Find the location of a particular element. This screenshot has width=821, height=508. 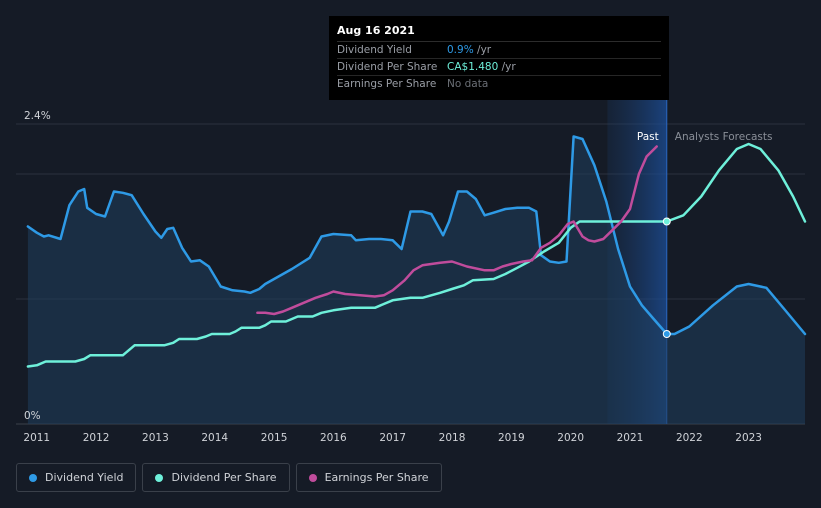

tooltip-label: Dividend Yield is located at coordinates (374, 50).